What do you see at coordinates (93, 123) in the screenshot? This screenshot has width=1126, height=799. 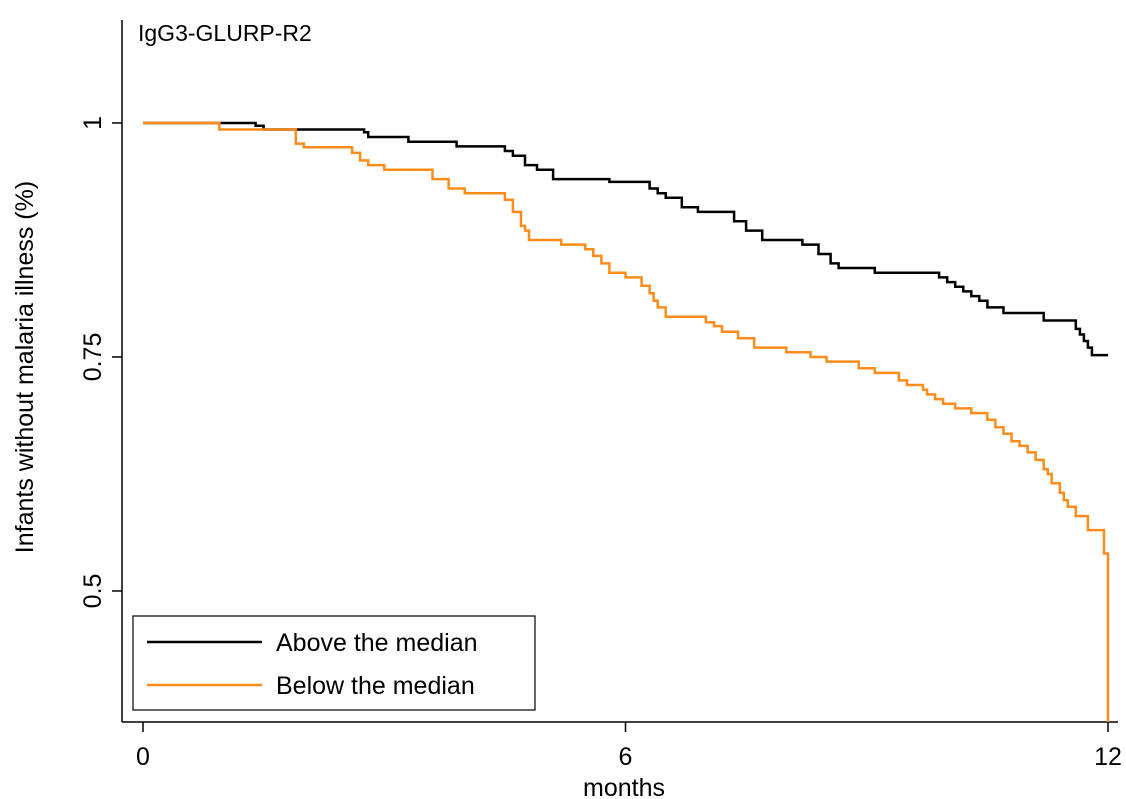 I see `y-tick-label: 1` at bounding box center [93, 123].